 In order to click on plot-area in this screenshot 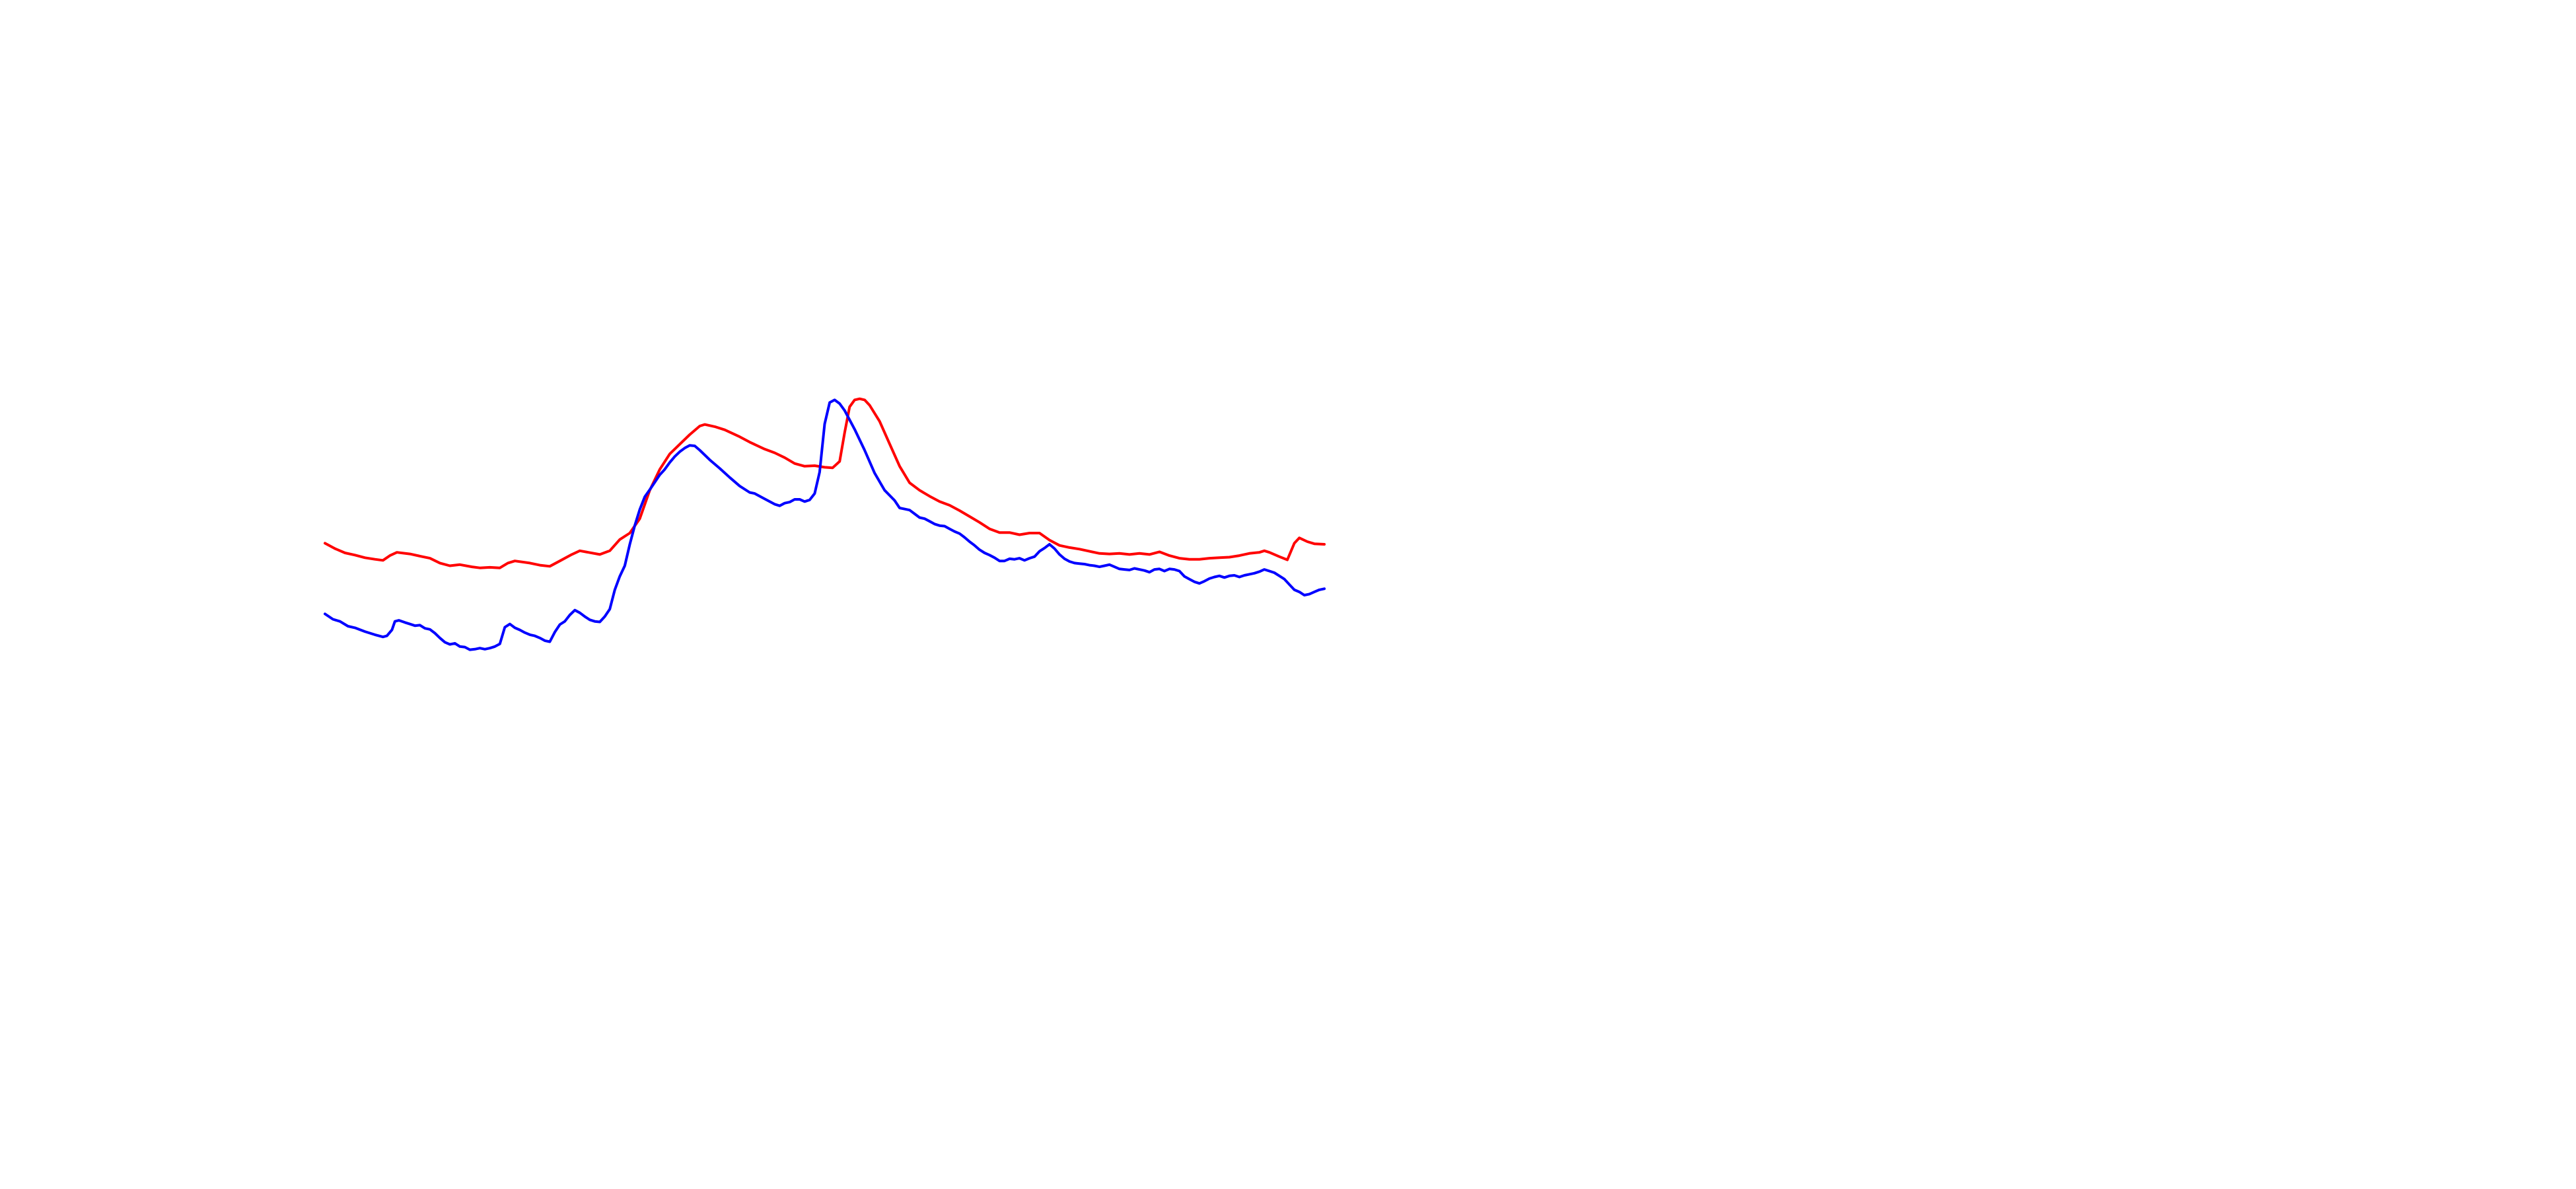, I will do `click(825, 524)`.